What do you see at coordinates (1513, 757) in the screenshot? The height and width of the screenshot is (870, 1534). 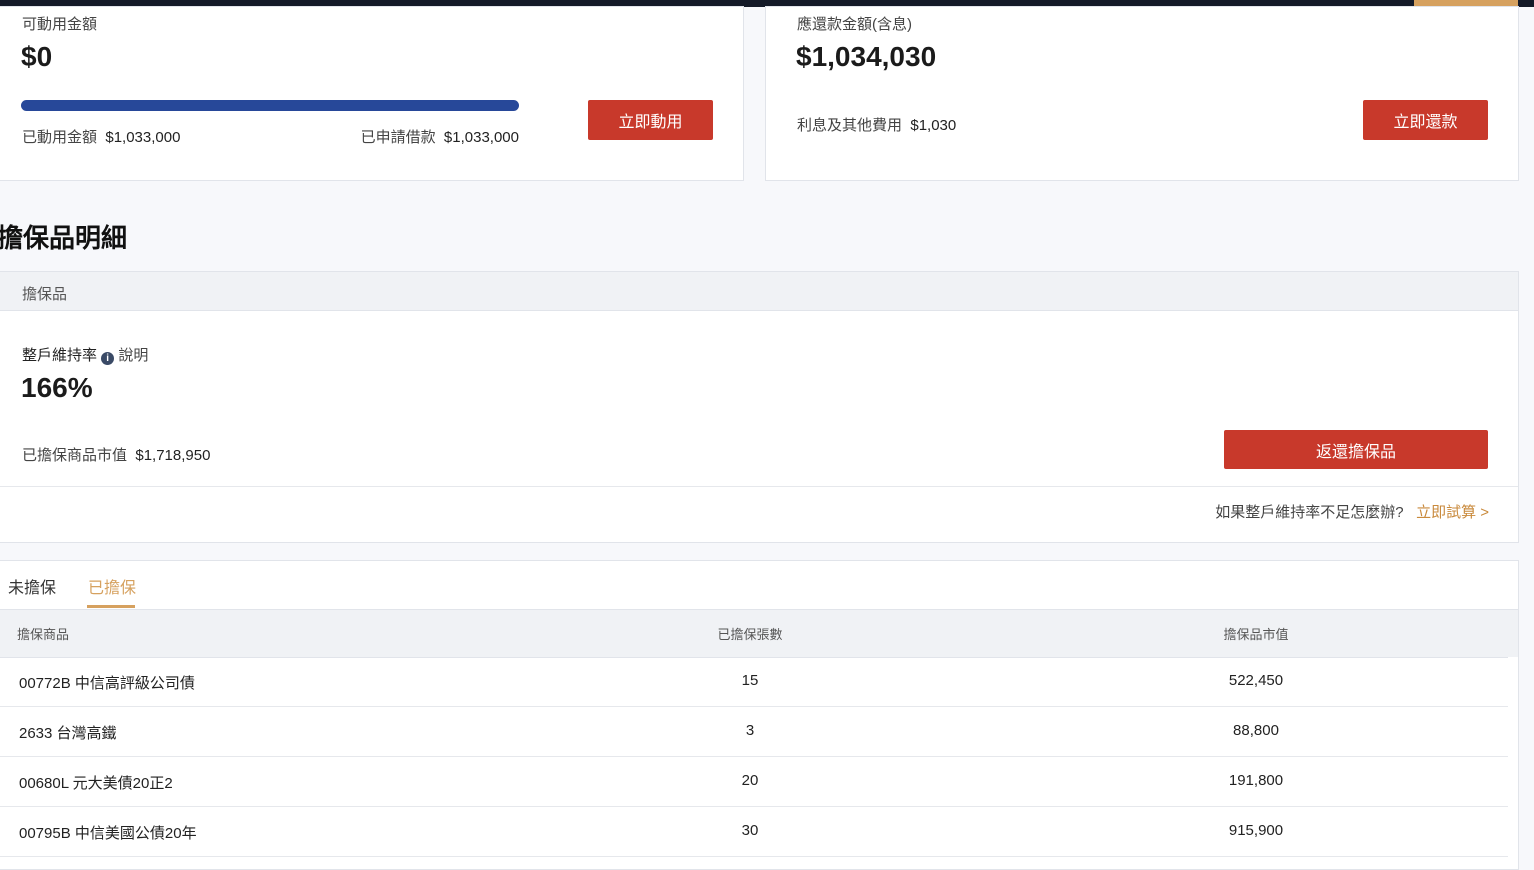 I see `scrollbar-track` at bounding box center [1513, 757].